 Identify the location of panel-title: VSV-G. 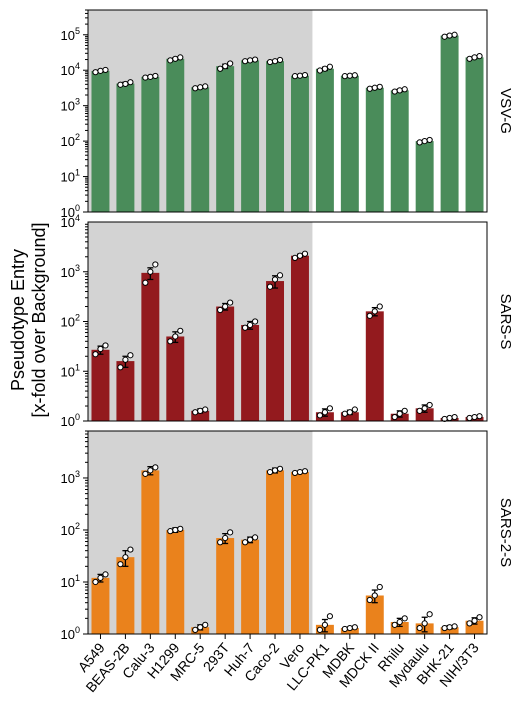
(505, 111).